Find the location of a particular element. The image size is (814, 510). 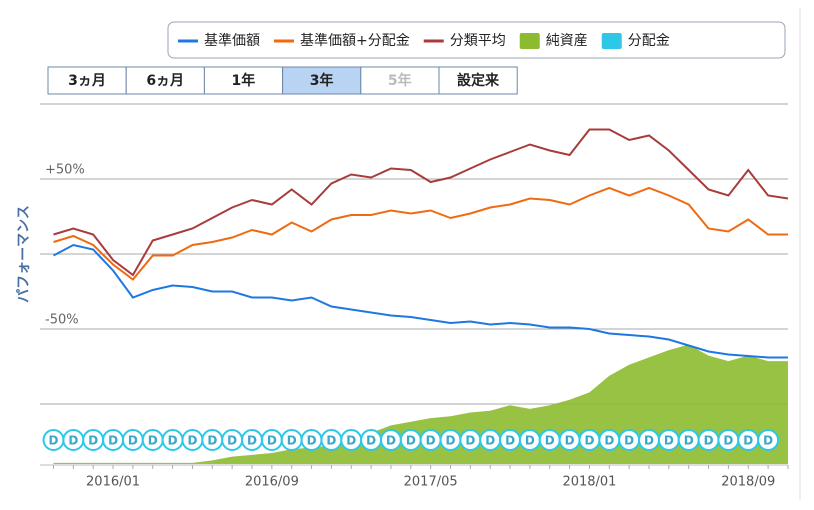

range-button-label: 3ヵ月 is located at coordinates (87, 81).